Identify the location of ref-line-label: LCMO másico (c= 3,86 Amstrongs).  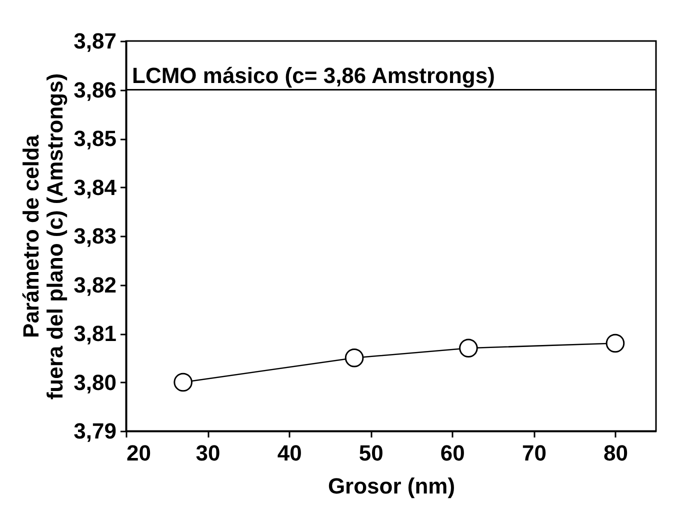
(313, 75).